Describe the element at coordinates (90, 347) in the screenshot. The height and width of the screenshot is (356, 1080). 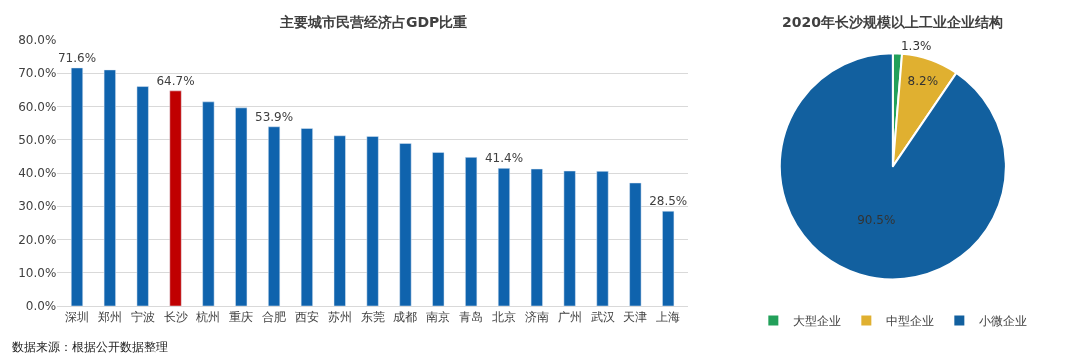
I see `source-note: 数据来源：根据公开数据整理` at that location.